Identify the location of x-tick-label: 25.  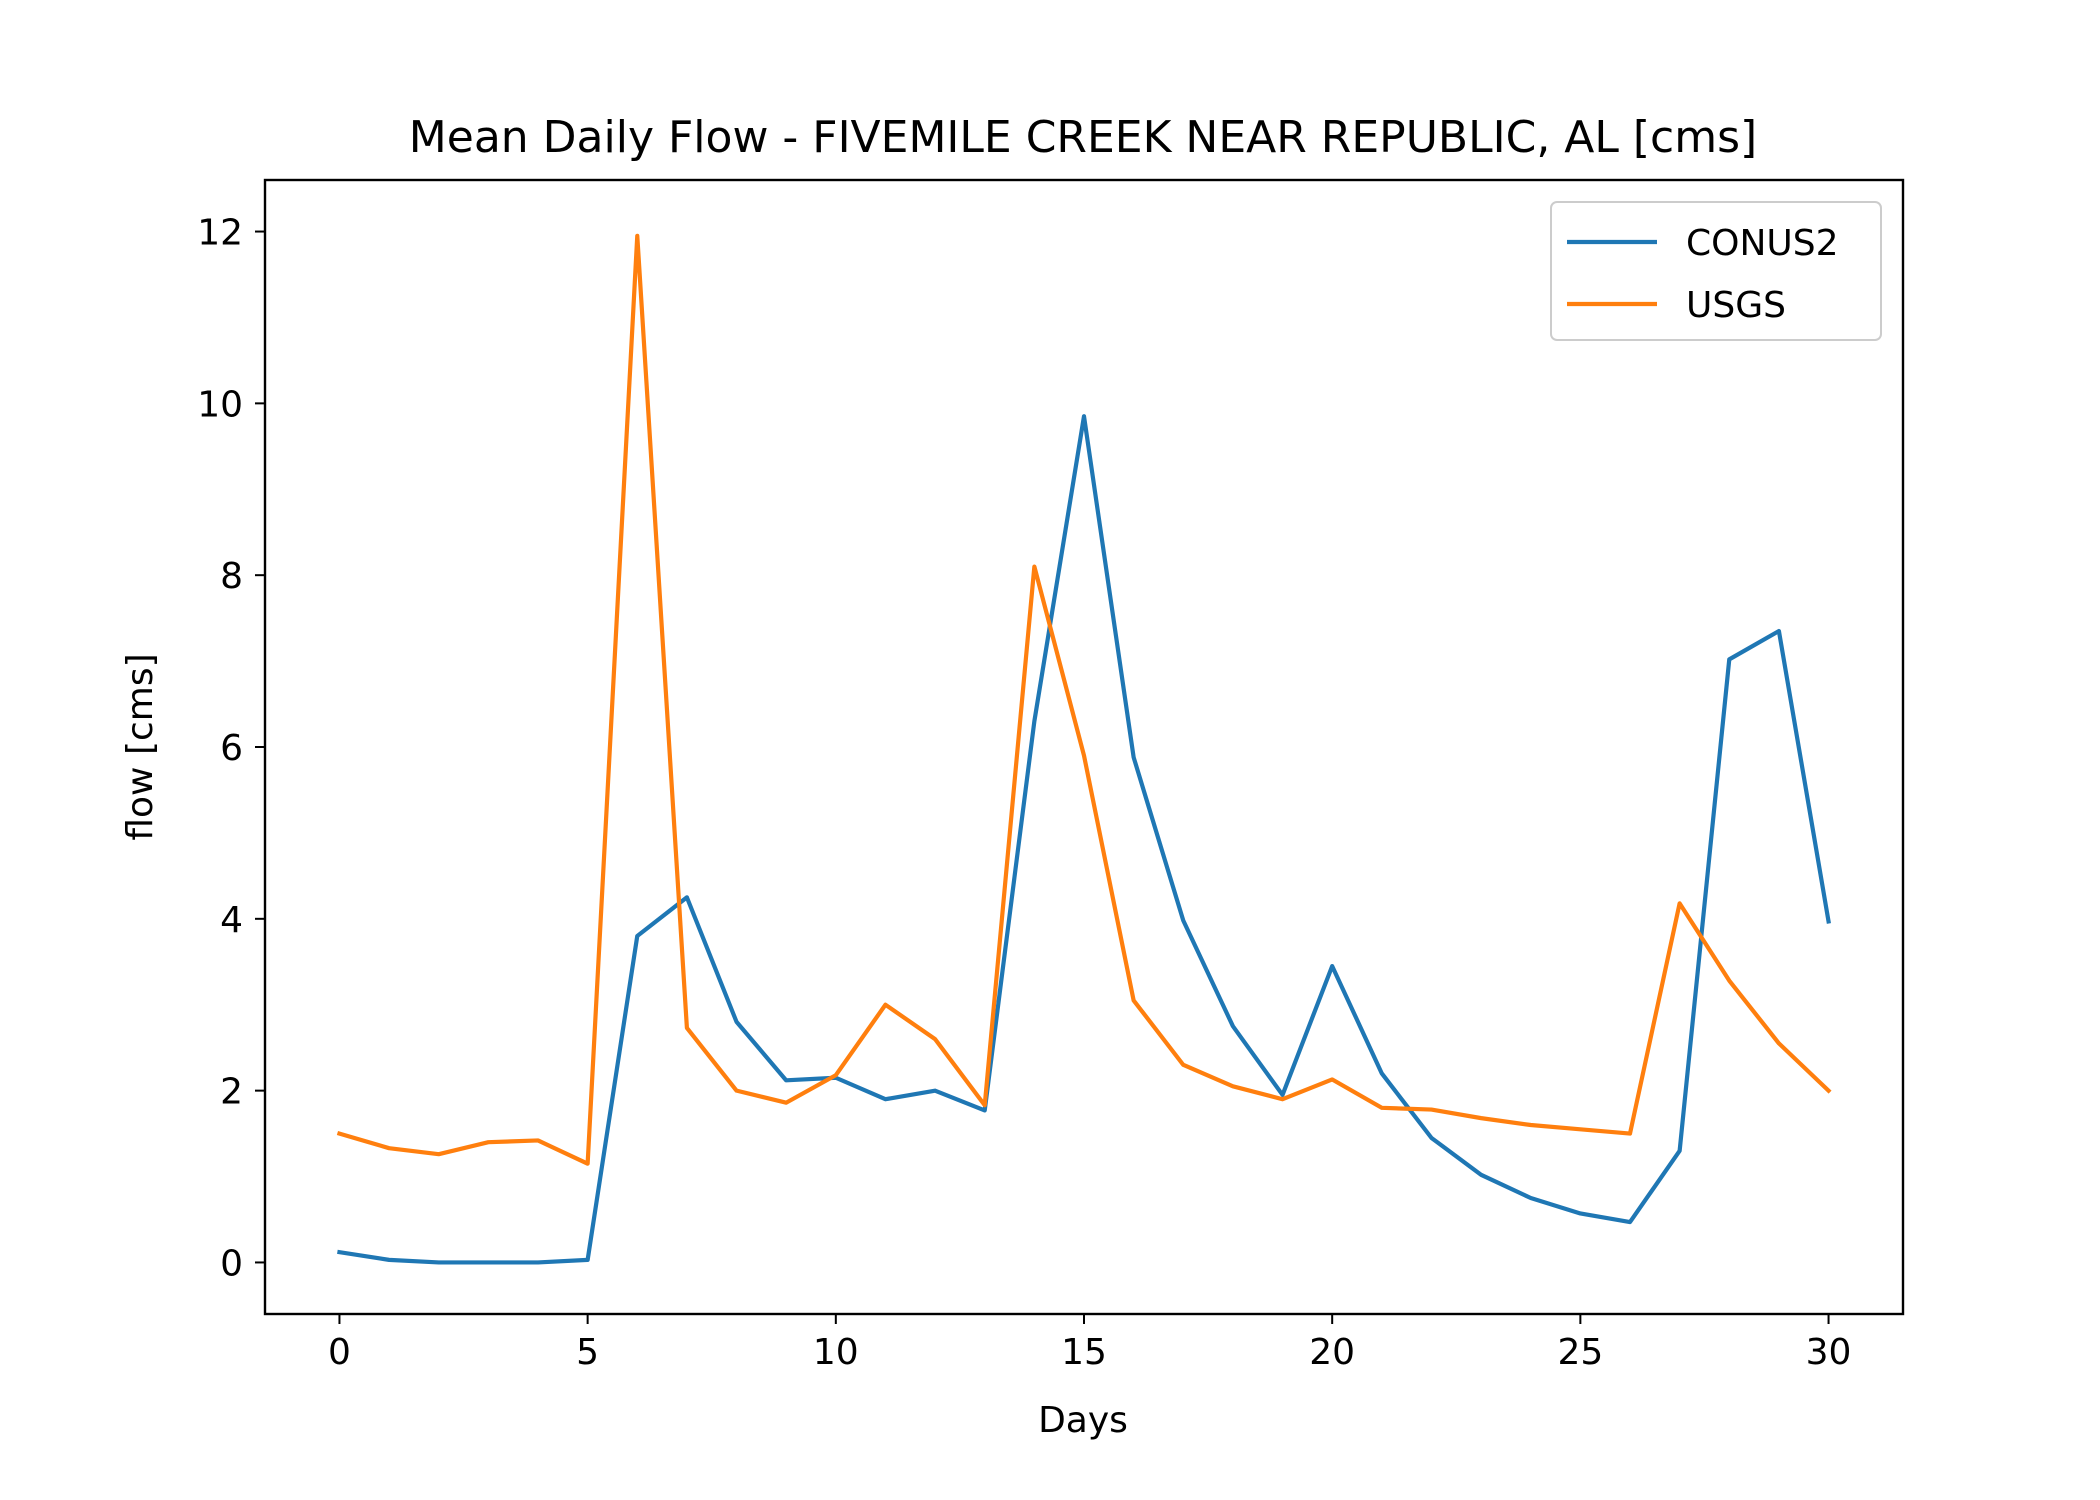
(1580, 1352).